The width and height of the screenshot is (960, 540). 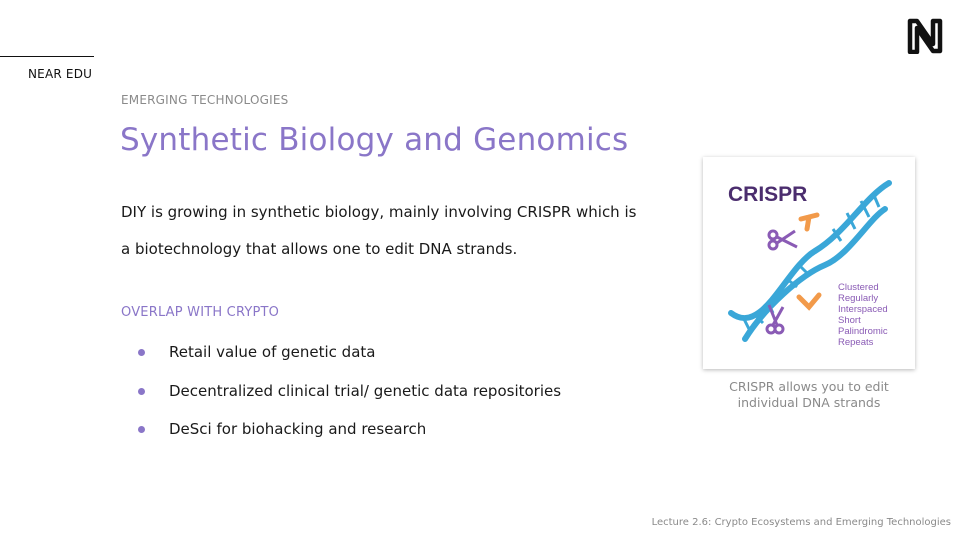 I want to click on list-item-text: Retail value of genetic data, so click(x=272, y=352).